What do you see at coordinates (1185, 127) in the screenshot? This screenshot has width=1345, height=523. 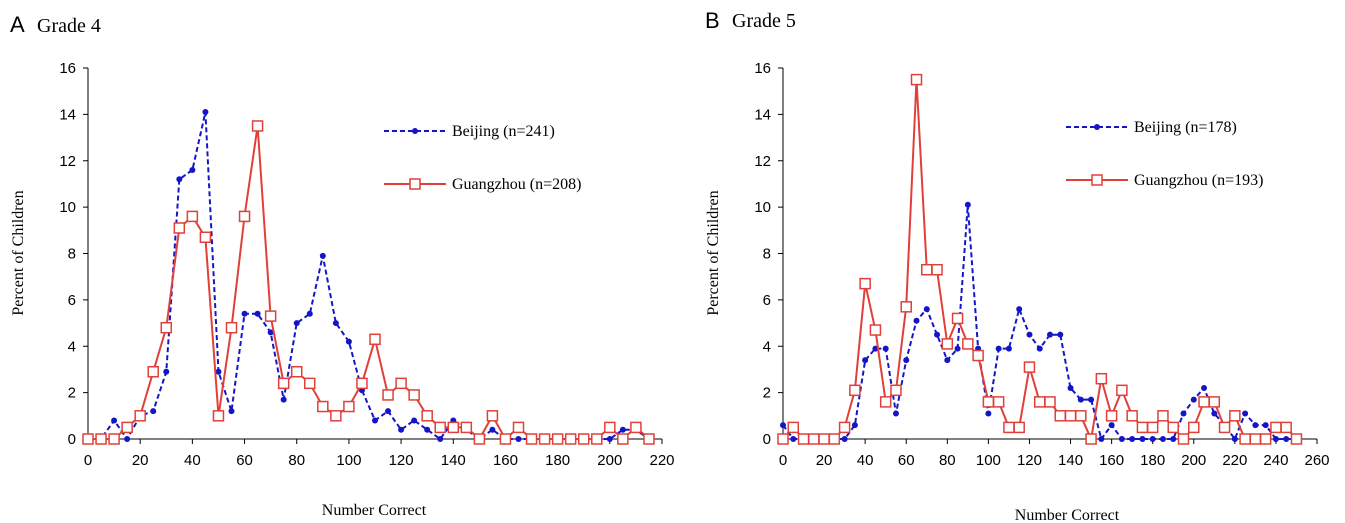 I see `legend-label-beijing: Beijing (n=178)` at bounding box center [1185, 127].